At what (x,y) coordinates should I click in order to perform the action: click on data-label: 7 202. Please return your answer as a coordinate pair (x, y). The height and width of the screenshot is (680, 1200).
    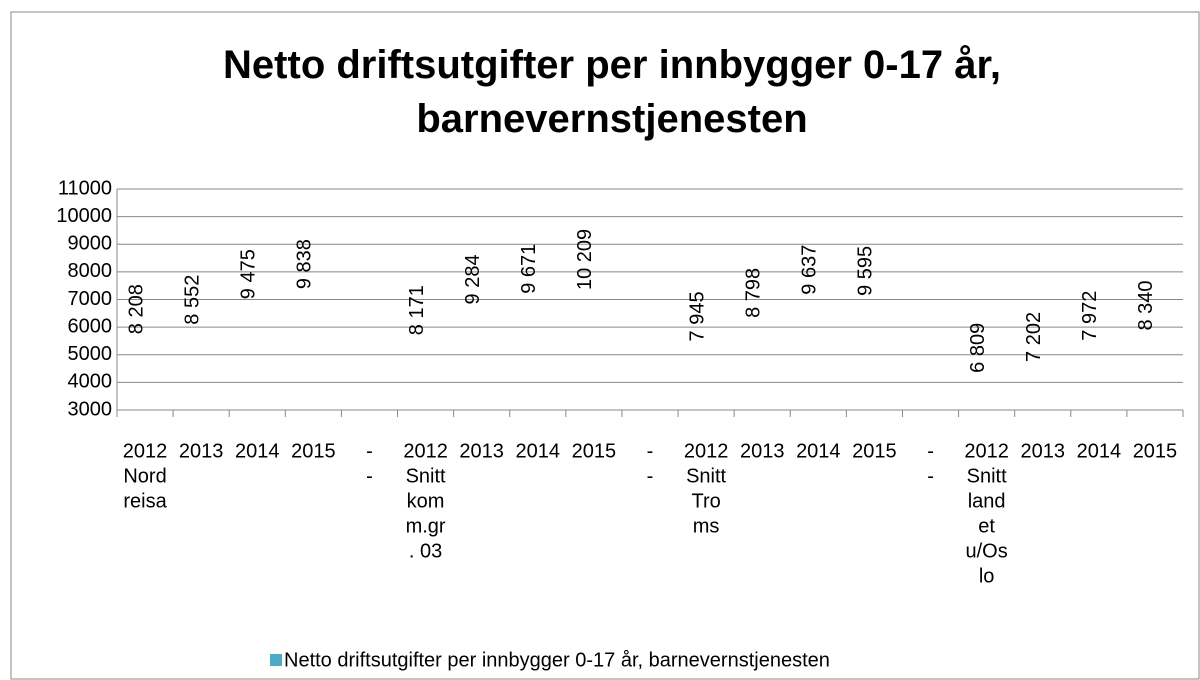
    Looking at the image, I should click on (1034, 337).